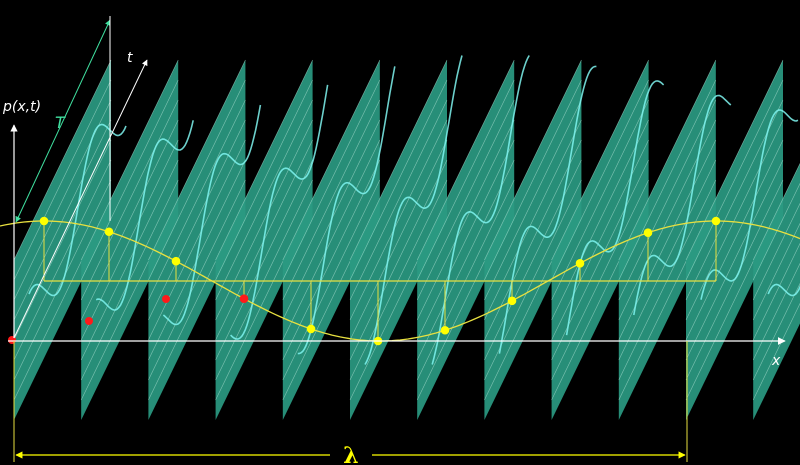  I want to click on wavelength-label: λ, so click(350, 454).